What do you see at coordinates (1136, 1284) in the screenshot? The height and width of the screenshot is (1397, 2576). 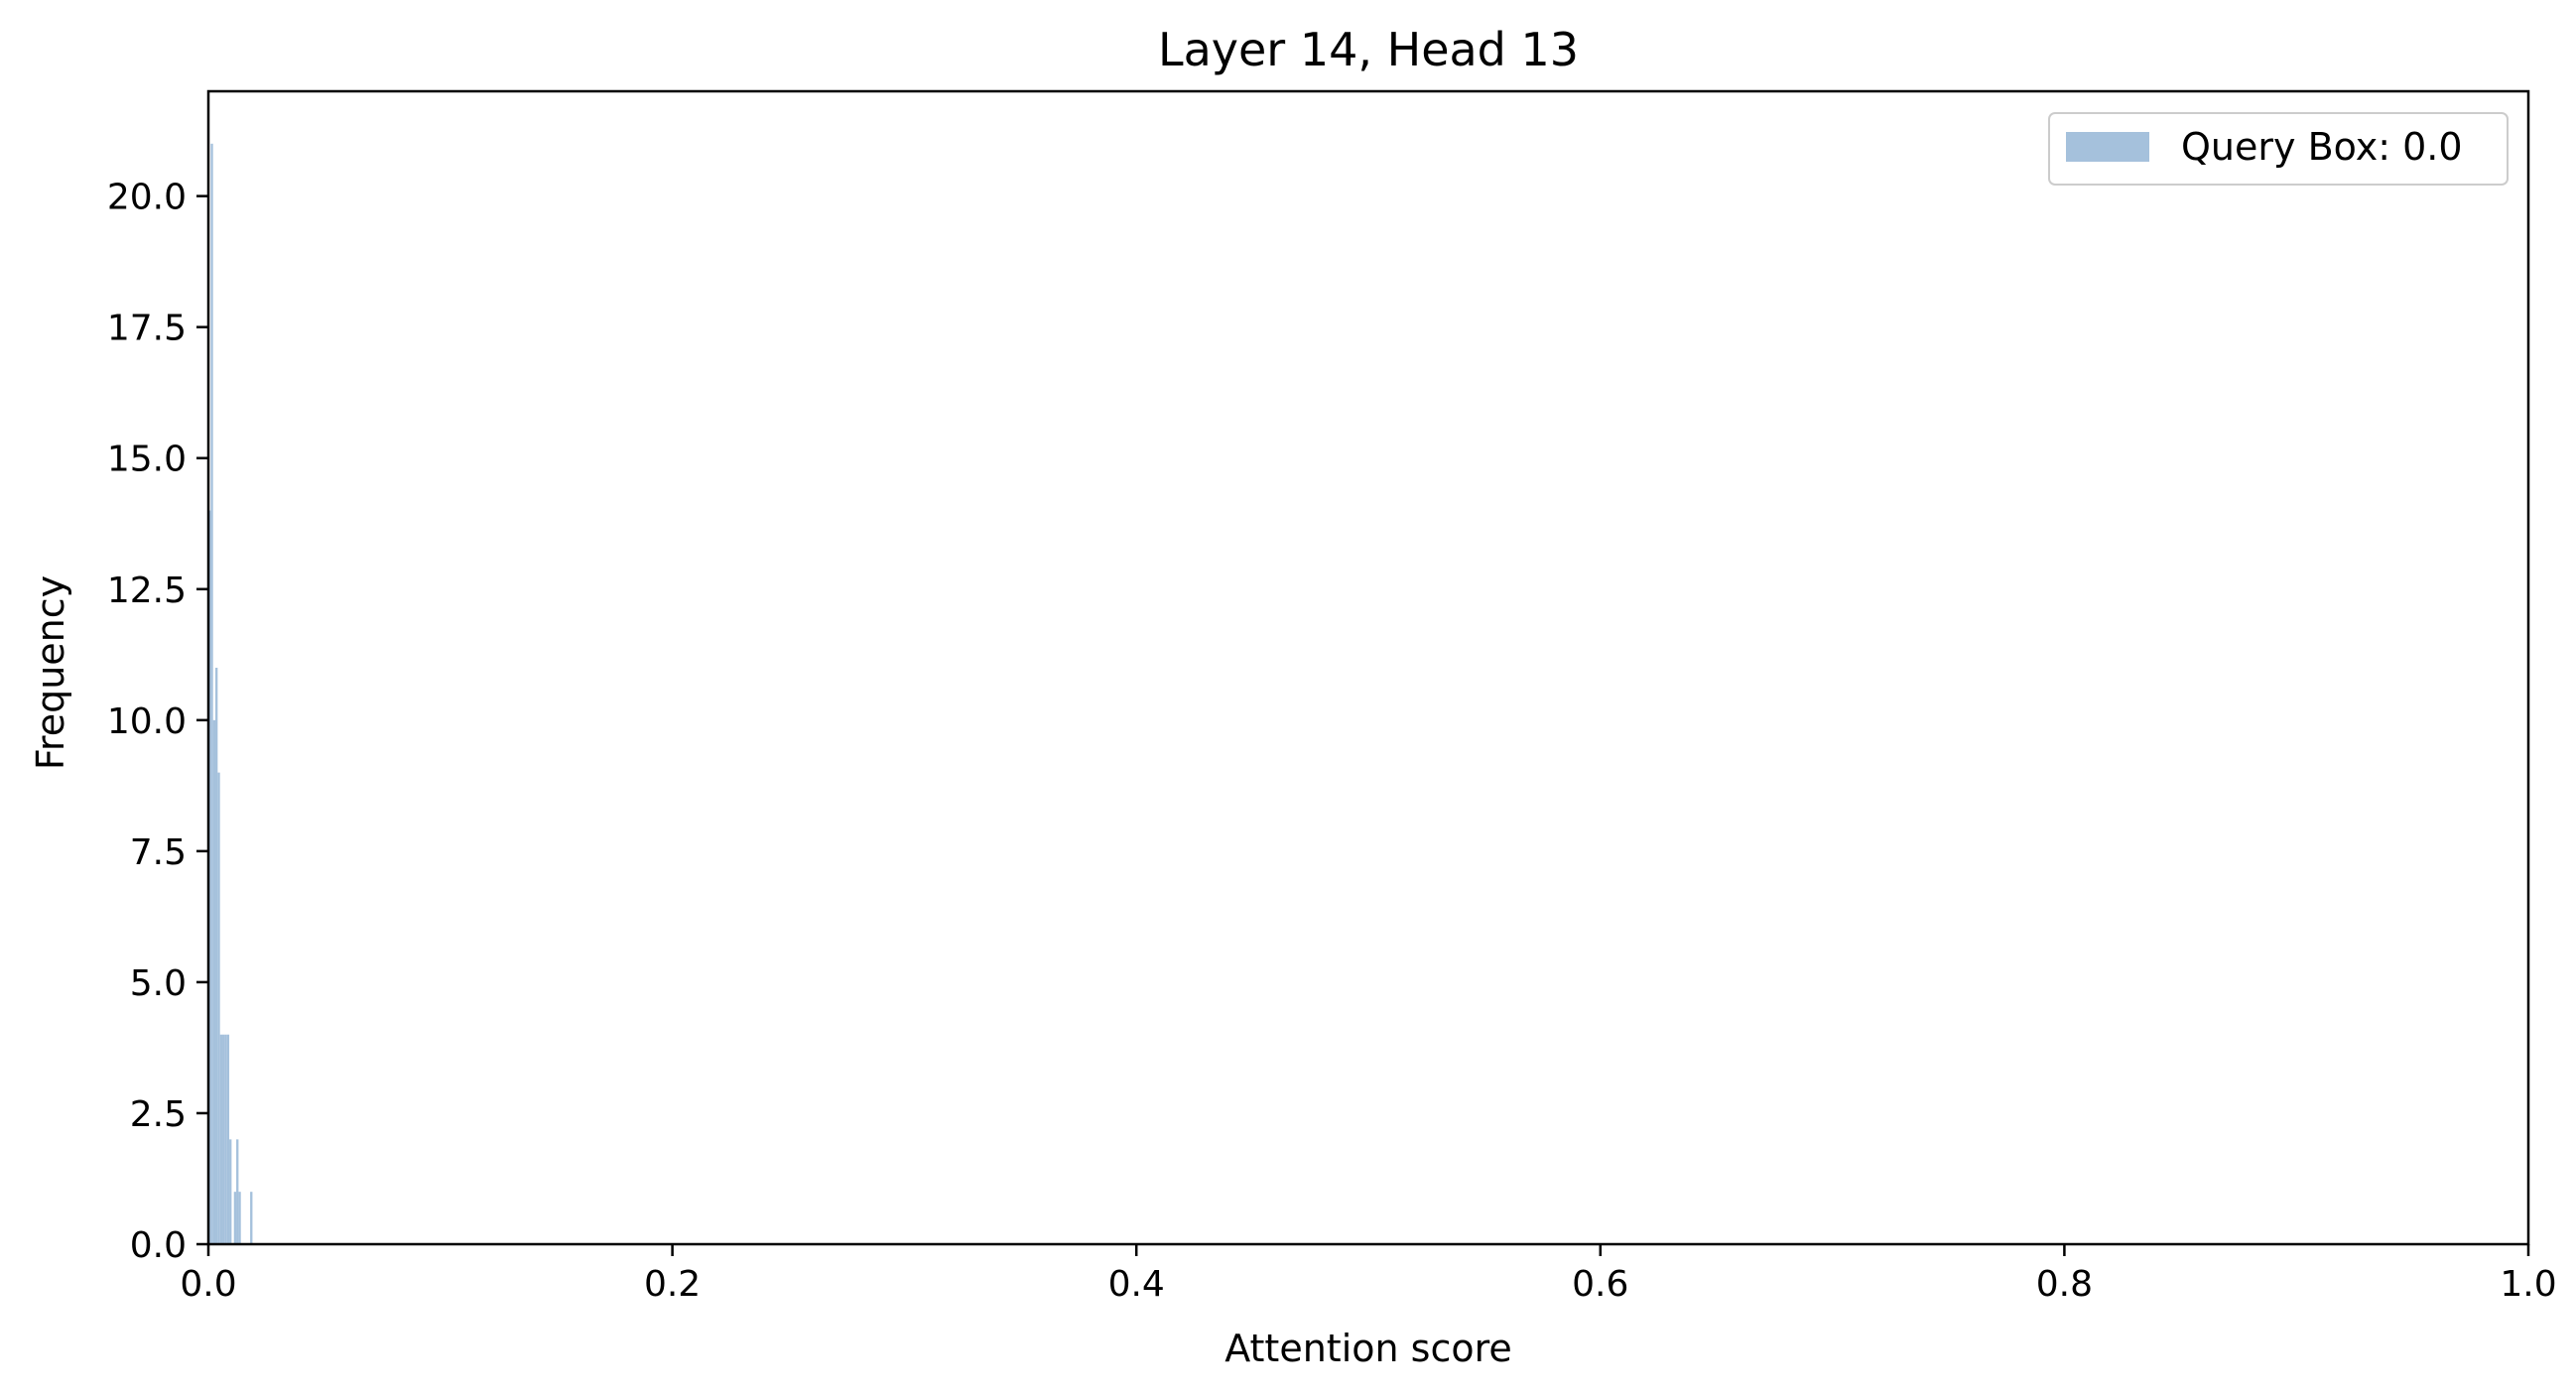 I see `x-tick-label: 0.4` at bounding box center [1136, 1284].